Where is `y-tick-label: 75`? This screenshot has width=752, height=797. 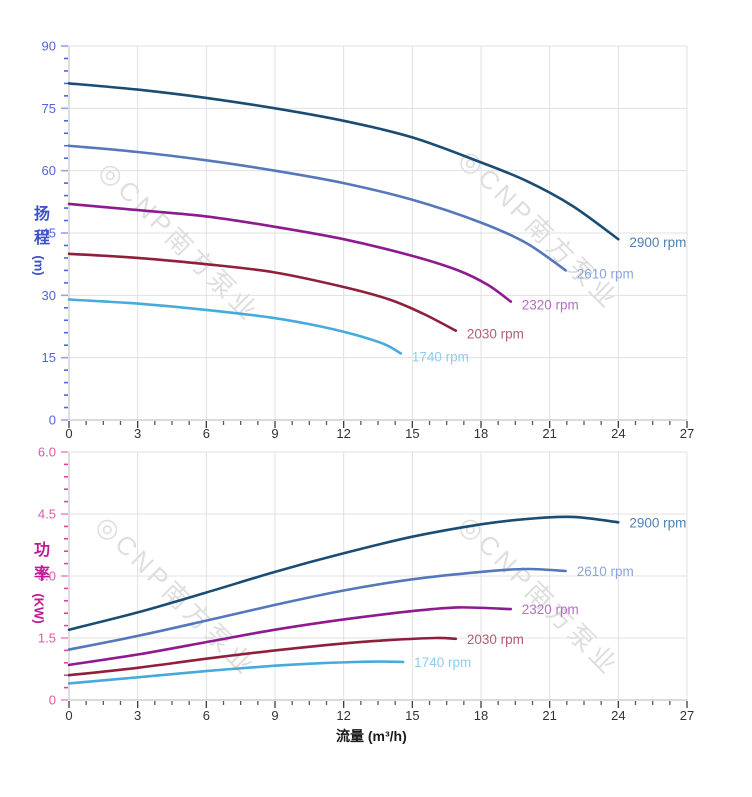
y-tick-label: 75 is located at coordinates (49, 108).